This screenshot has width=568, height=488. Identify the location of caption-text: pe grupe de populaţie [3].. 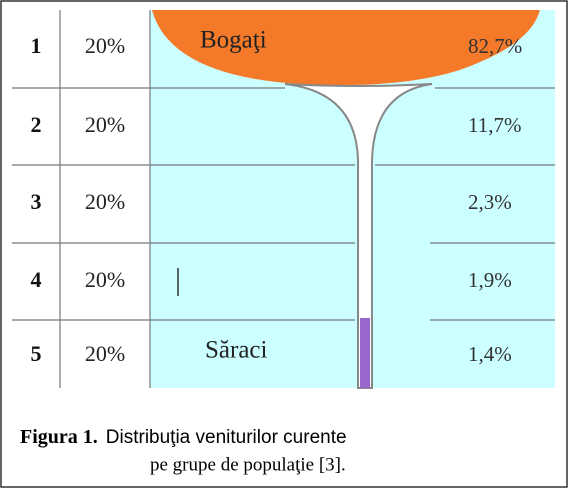
(248, 464).